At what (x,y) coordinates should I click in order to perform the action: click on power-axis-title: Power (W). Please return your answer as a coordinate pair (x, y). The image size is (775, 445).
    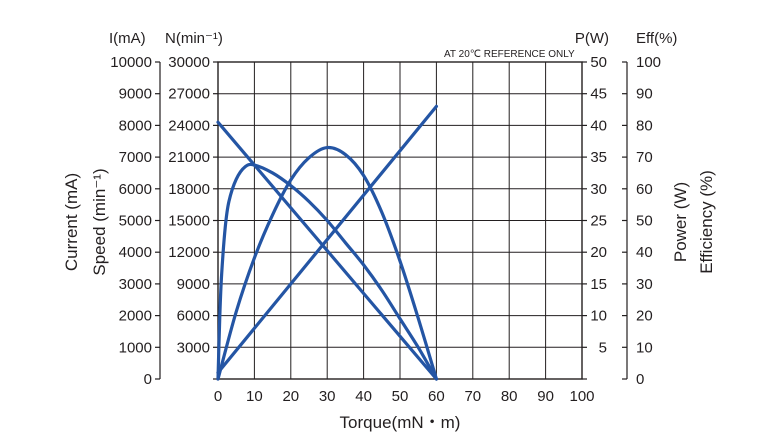
    Looking at the image, I should click on (680, 222).